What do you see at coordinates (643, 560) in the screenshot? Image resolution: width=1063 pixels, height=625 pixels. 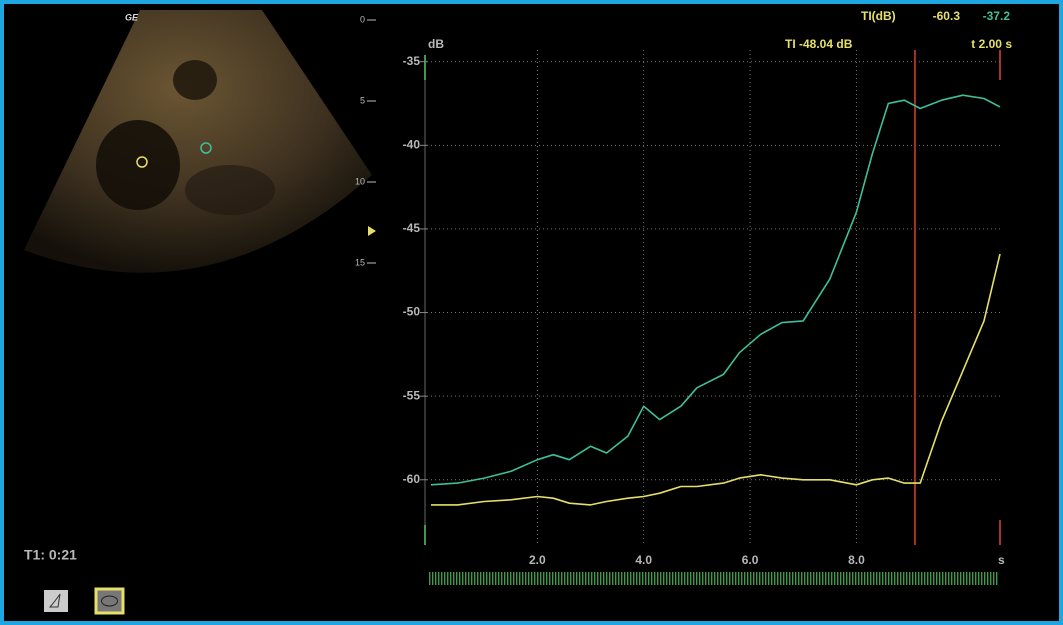 I see `x-tick-label: 4.0` at bounding box center [643, 560].